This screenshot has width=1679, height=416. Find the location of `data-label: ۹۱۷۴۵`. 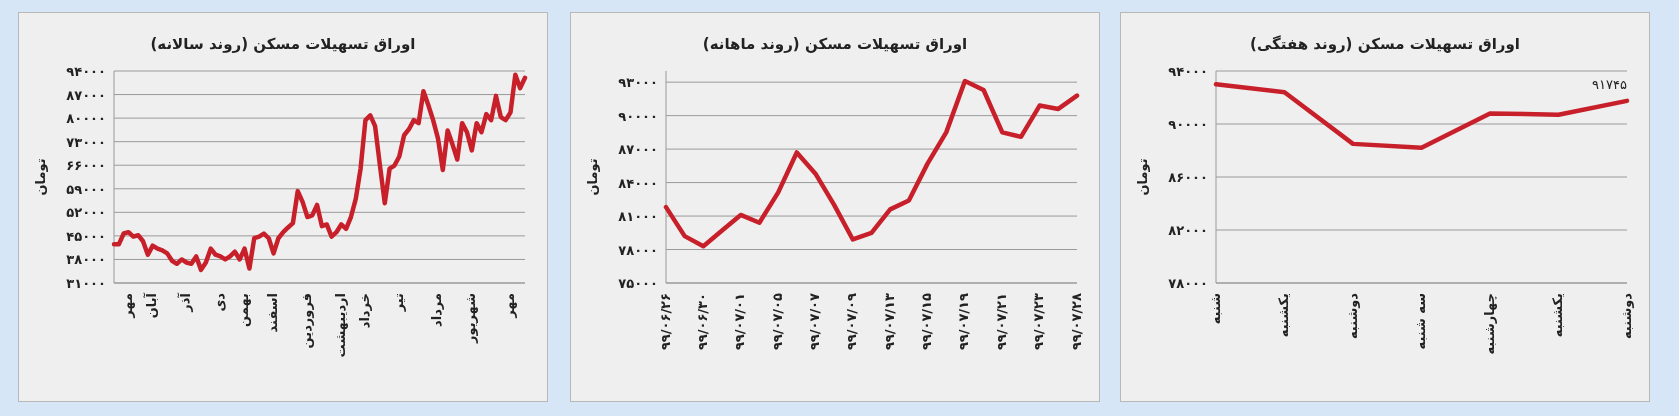

data-label: ۹۱۷۴۵ is located at coordinates (1610, 84).